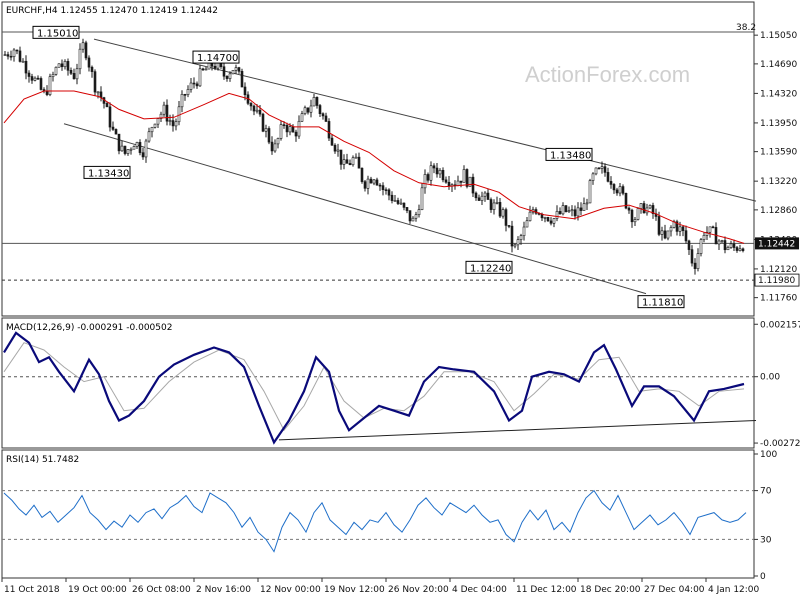 This screenshot has height=600, width=800. What do you see at coordinates (89, 328) in the screenshot?
I see `macd-panel-title: MACD(12,26,9) -0.000291 -0.000502` at bounding box center [89, 328].